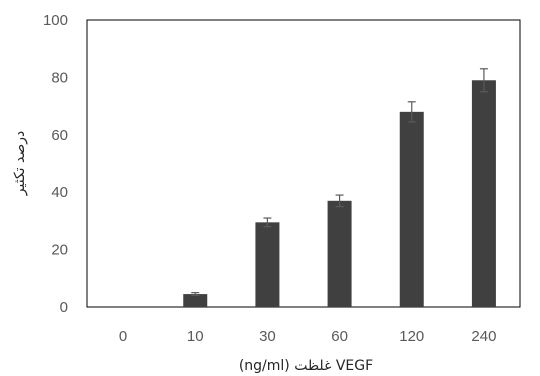 Image resolution: width=540 pixels, height=376 pixels. I want to click on x-tick-label: 120, so click(411, 336).